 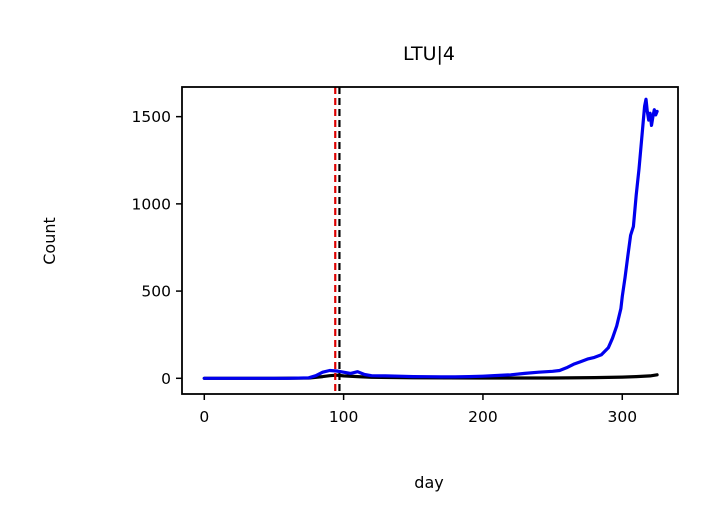 What do you see at coordinates (344, 417) in the screenshot?
I see `x-tick-label: 100` at bounding box center [344, 417].